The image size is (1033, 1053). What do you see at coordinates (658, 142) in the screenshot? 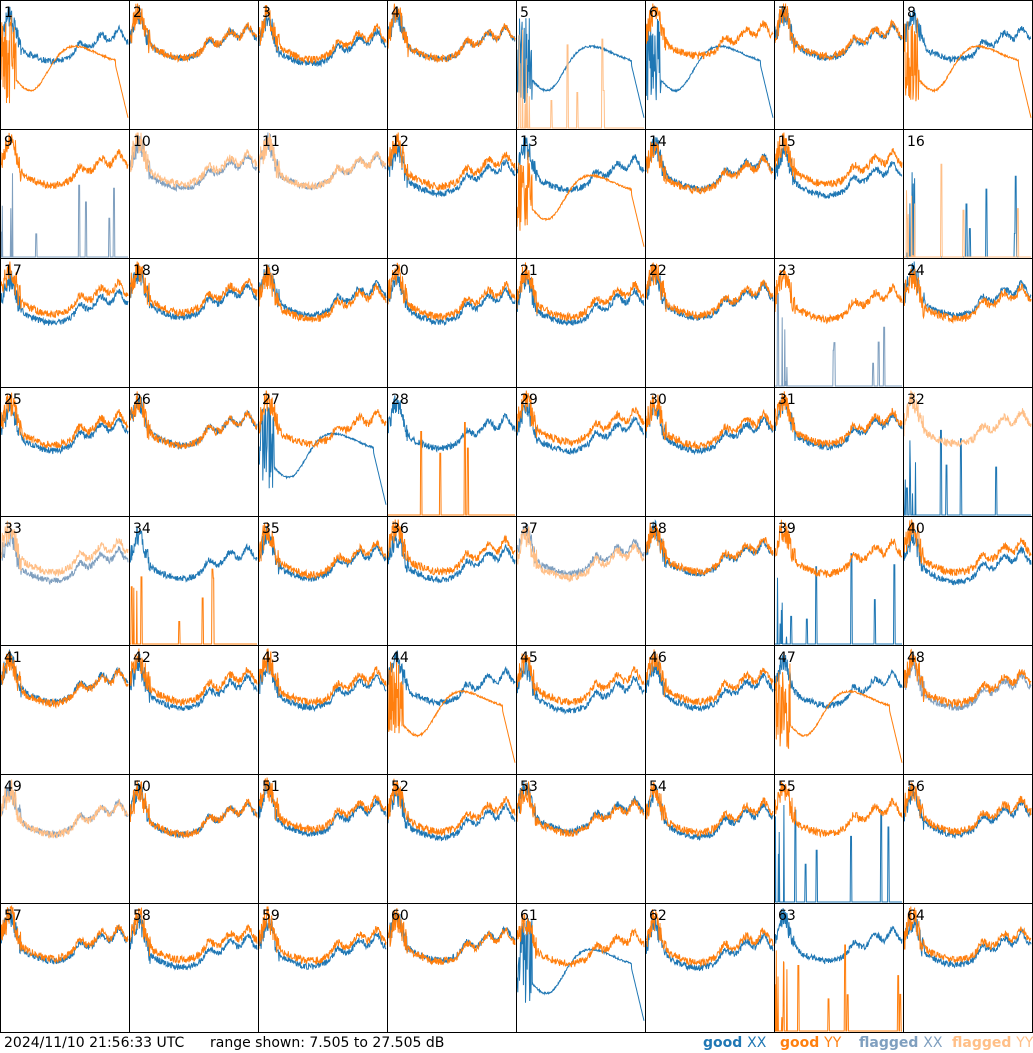
I see `panel-label-14: 14` at bounding box center [658, 142].